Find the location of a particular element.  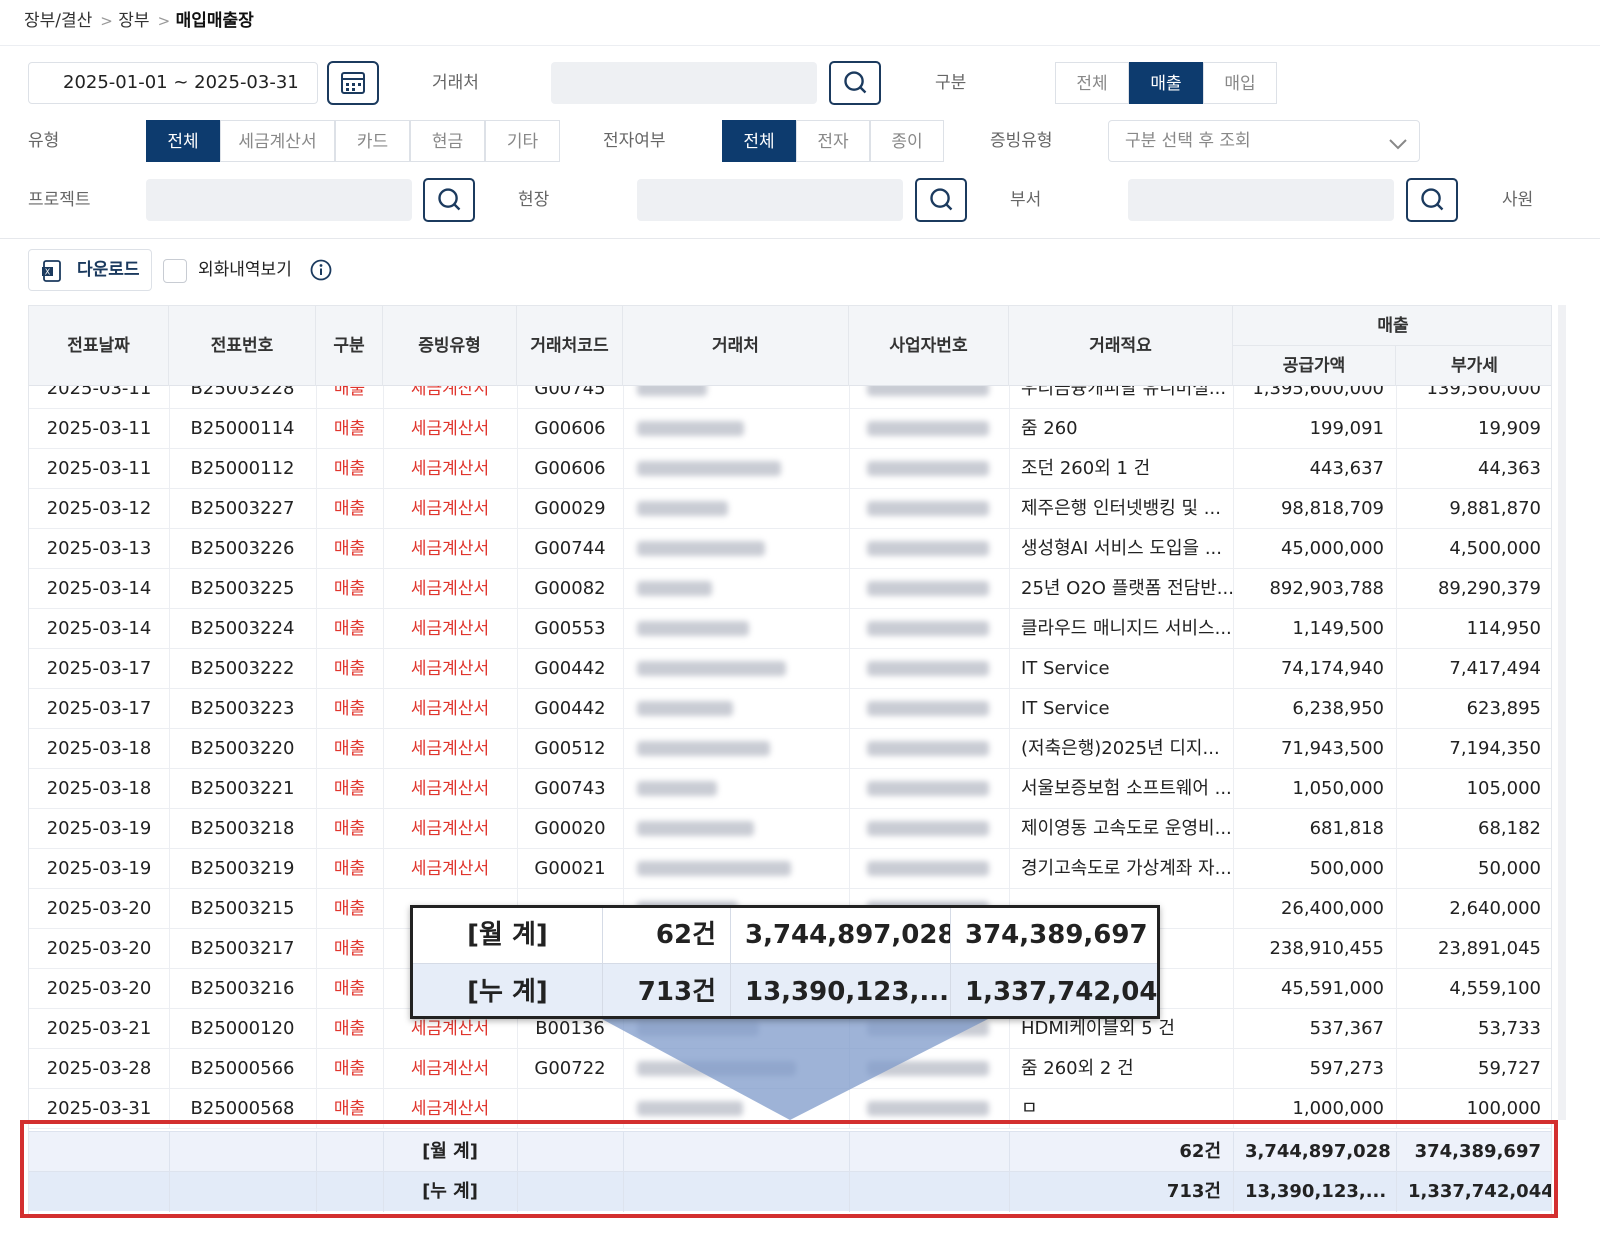

table-cell: B25003225 is located at coordinates (242, 588).